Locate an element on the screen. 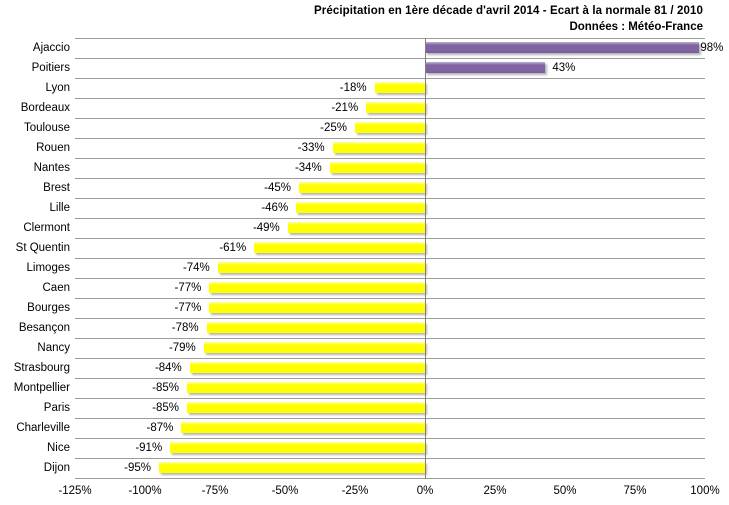 The width and height of the screenshot is (729, 505). value-label: -25% is located at coordinates (333, 128).